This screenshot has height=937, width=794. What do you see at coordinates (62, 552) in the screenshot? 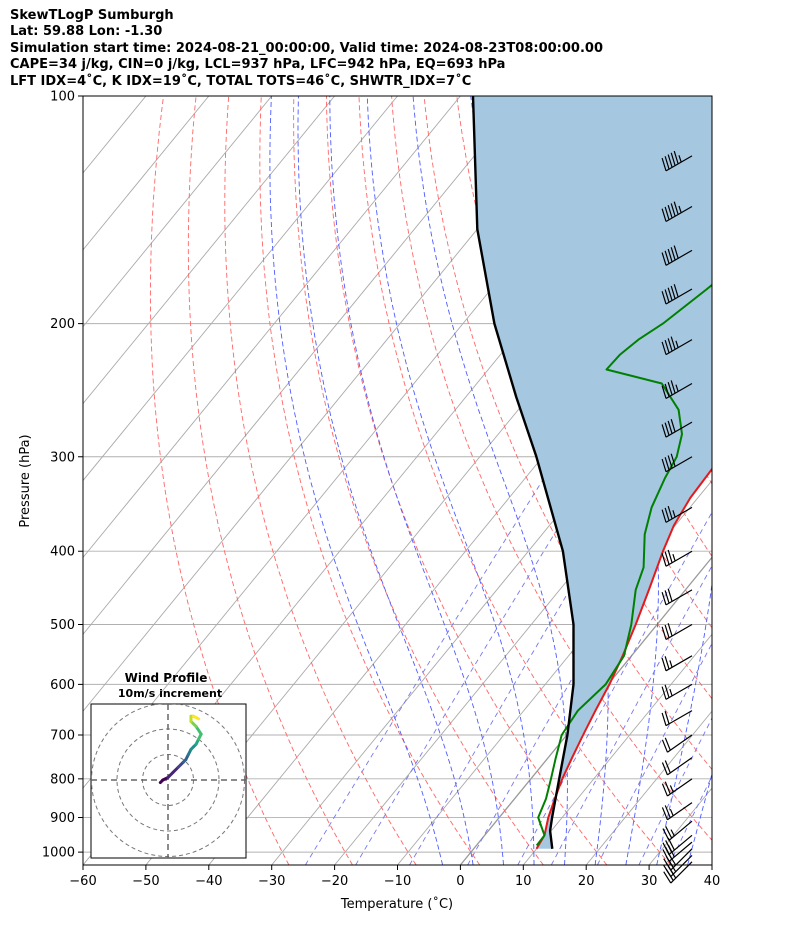
I see `y-tick-label: 400` at bounding box center [62, 552].